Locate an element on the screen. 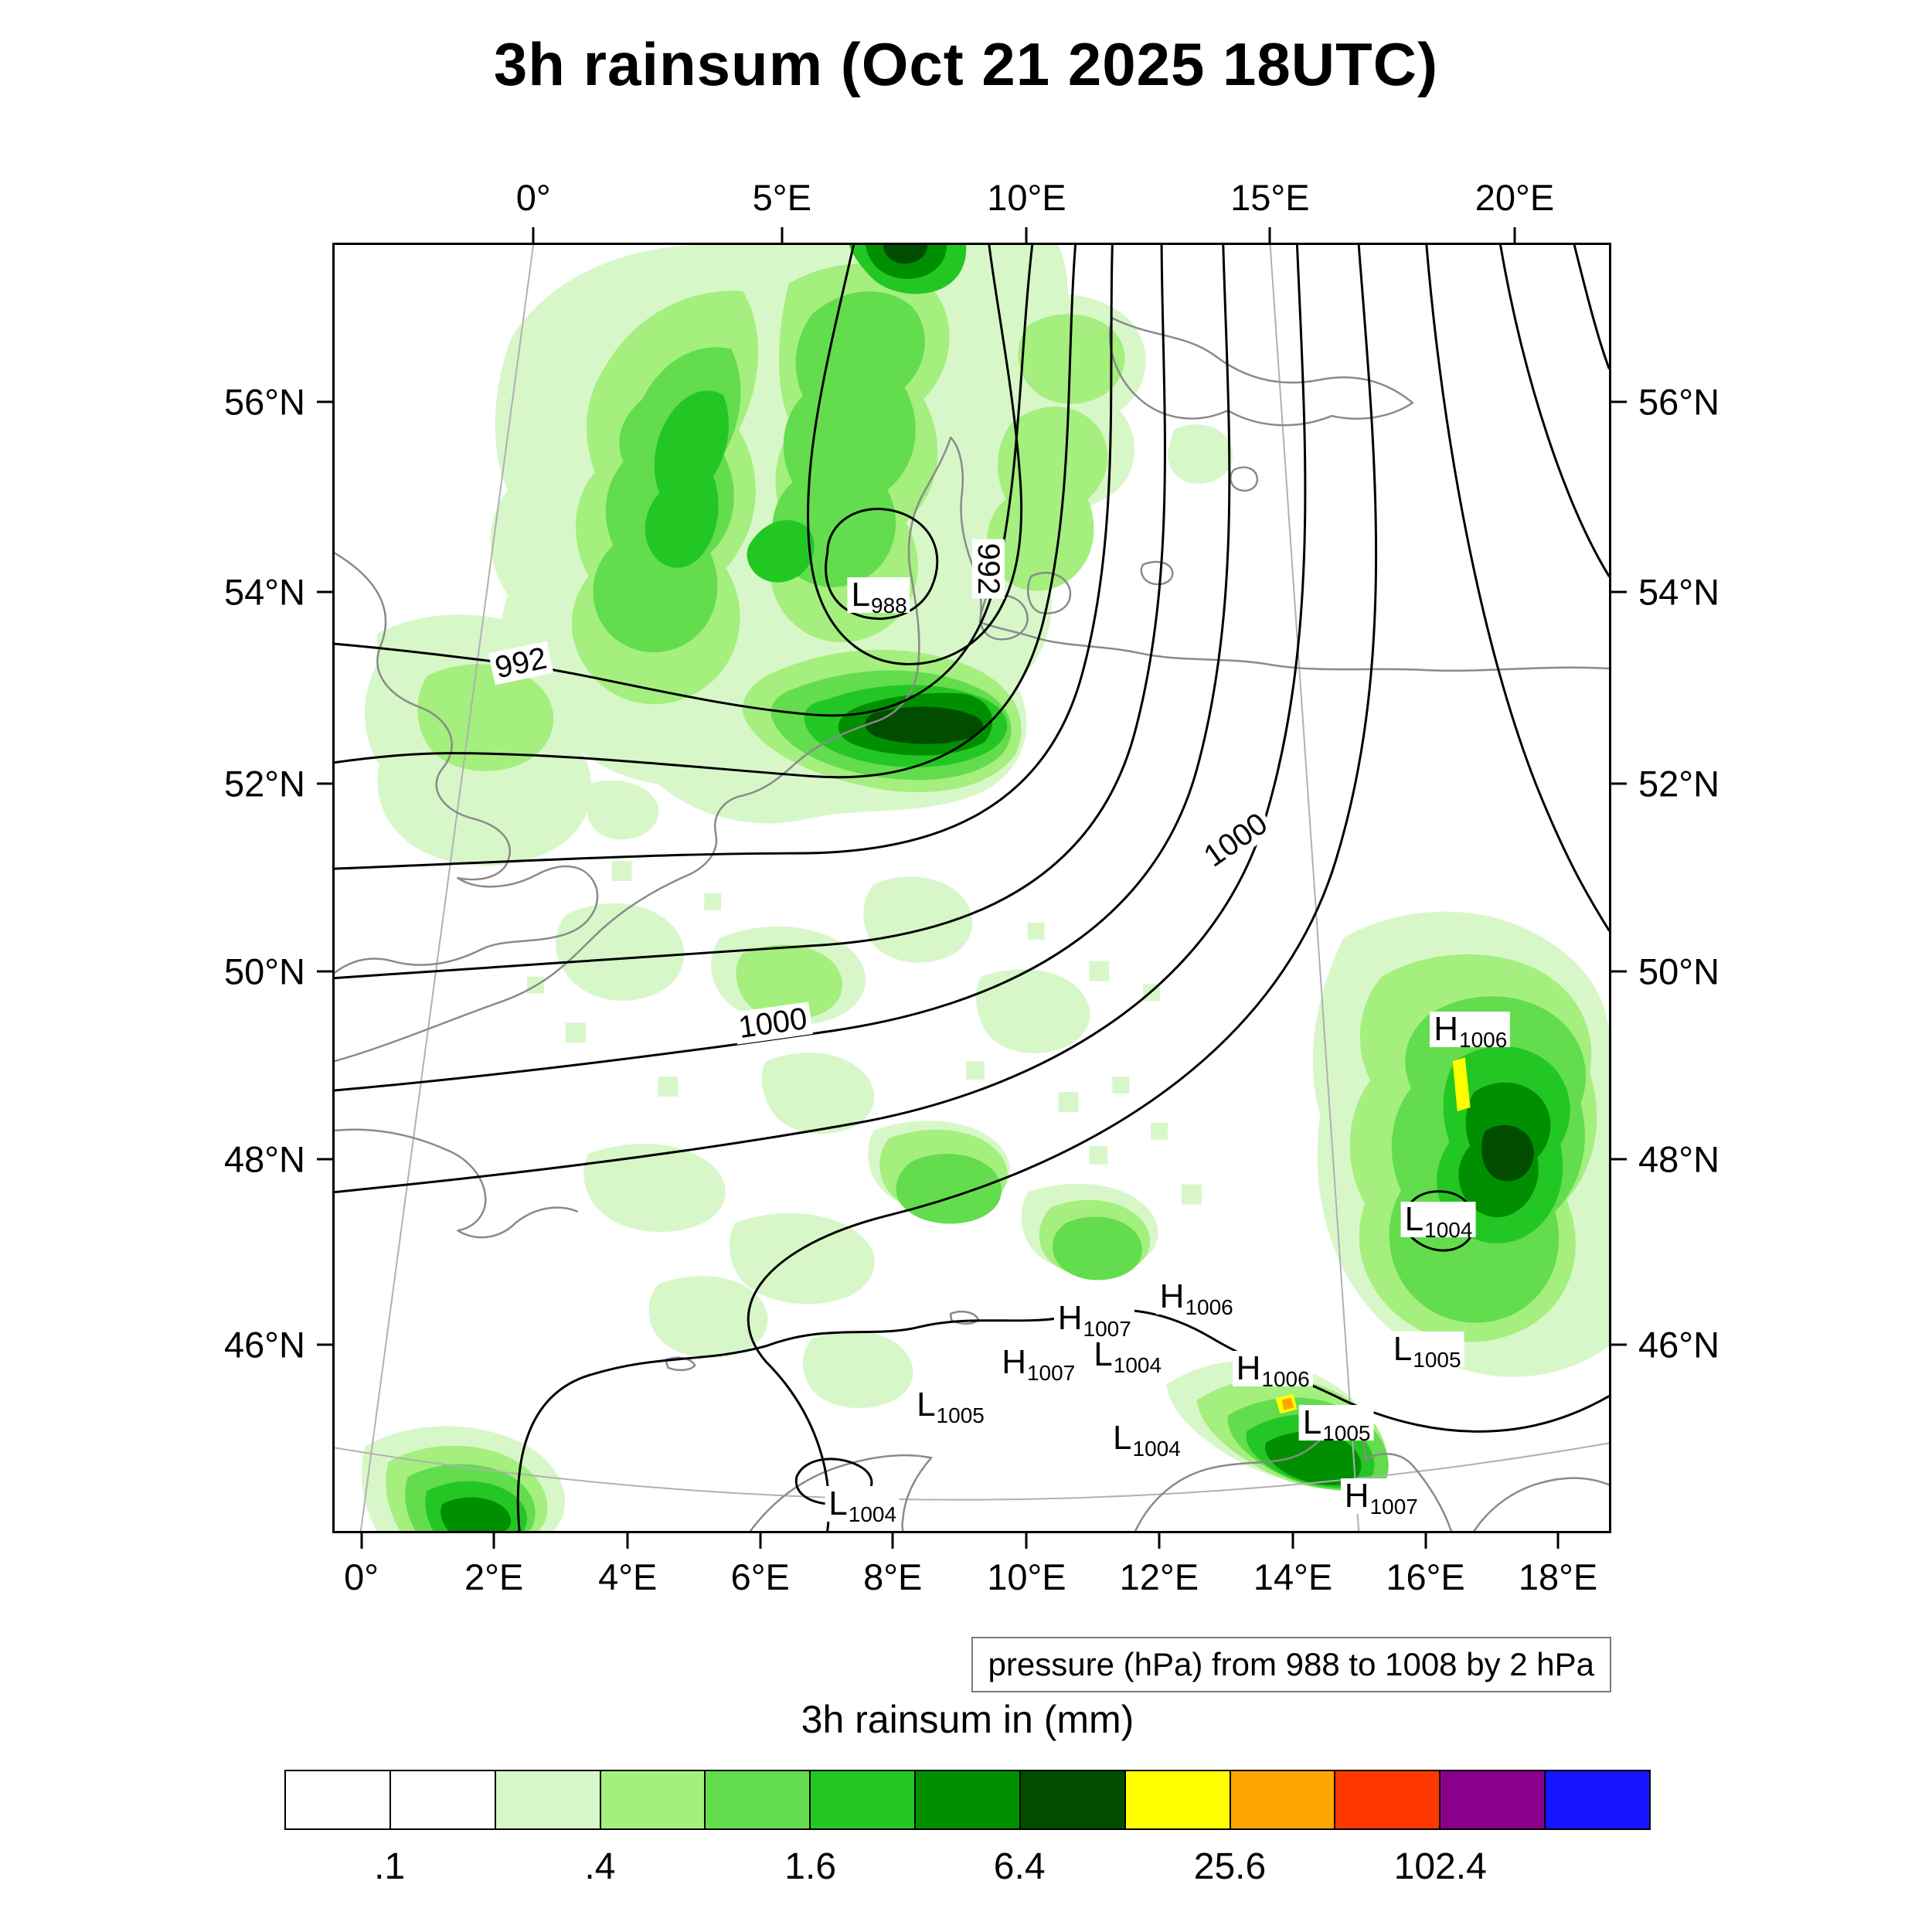 Image resolution: width=1932 pixels, height=1932 pixels. colorbar-labels: .1 .4 1.6 6.4 25.6 102.4 is located at coordinates (968, 1869).